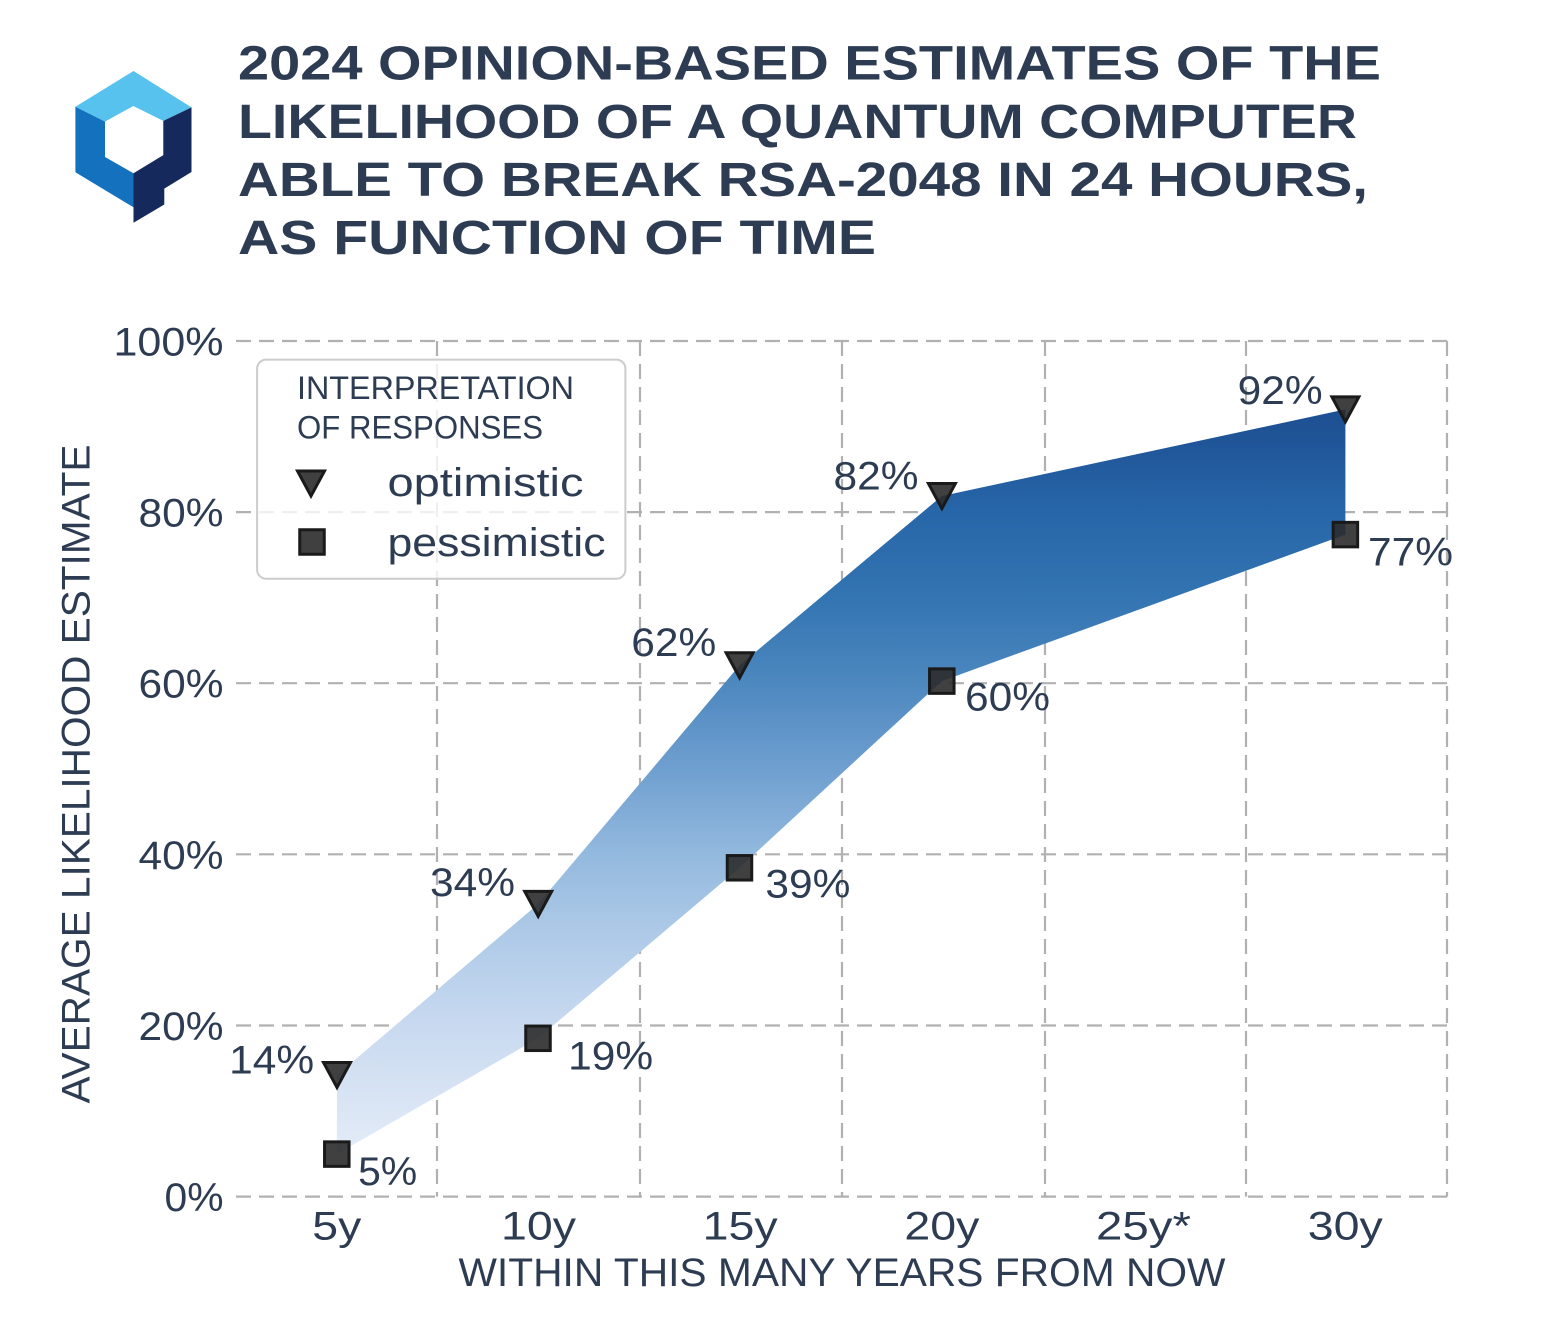 This screenshot has width=1548, height=1330. I want to click on svg-text: AS FUNCTION OF TIME, so click(557, 238).